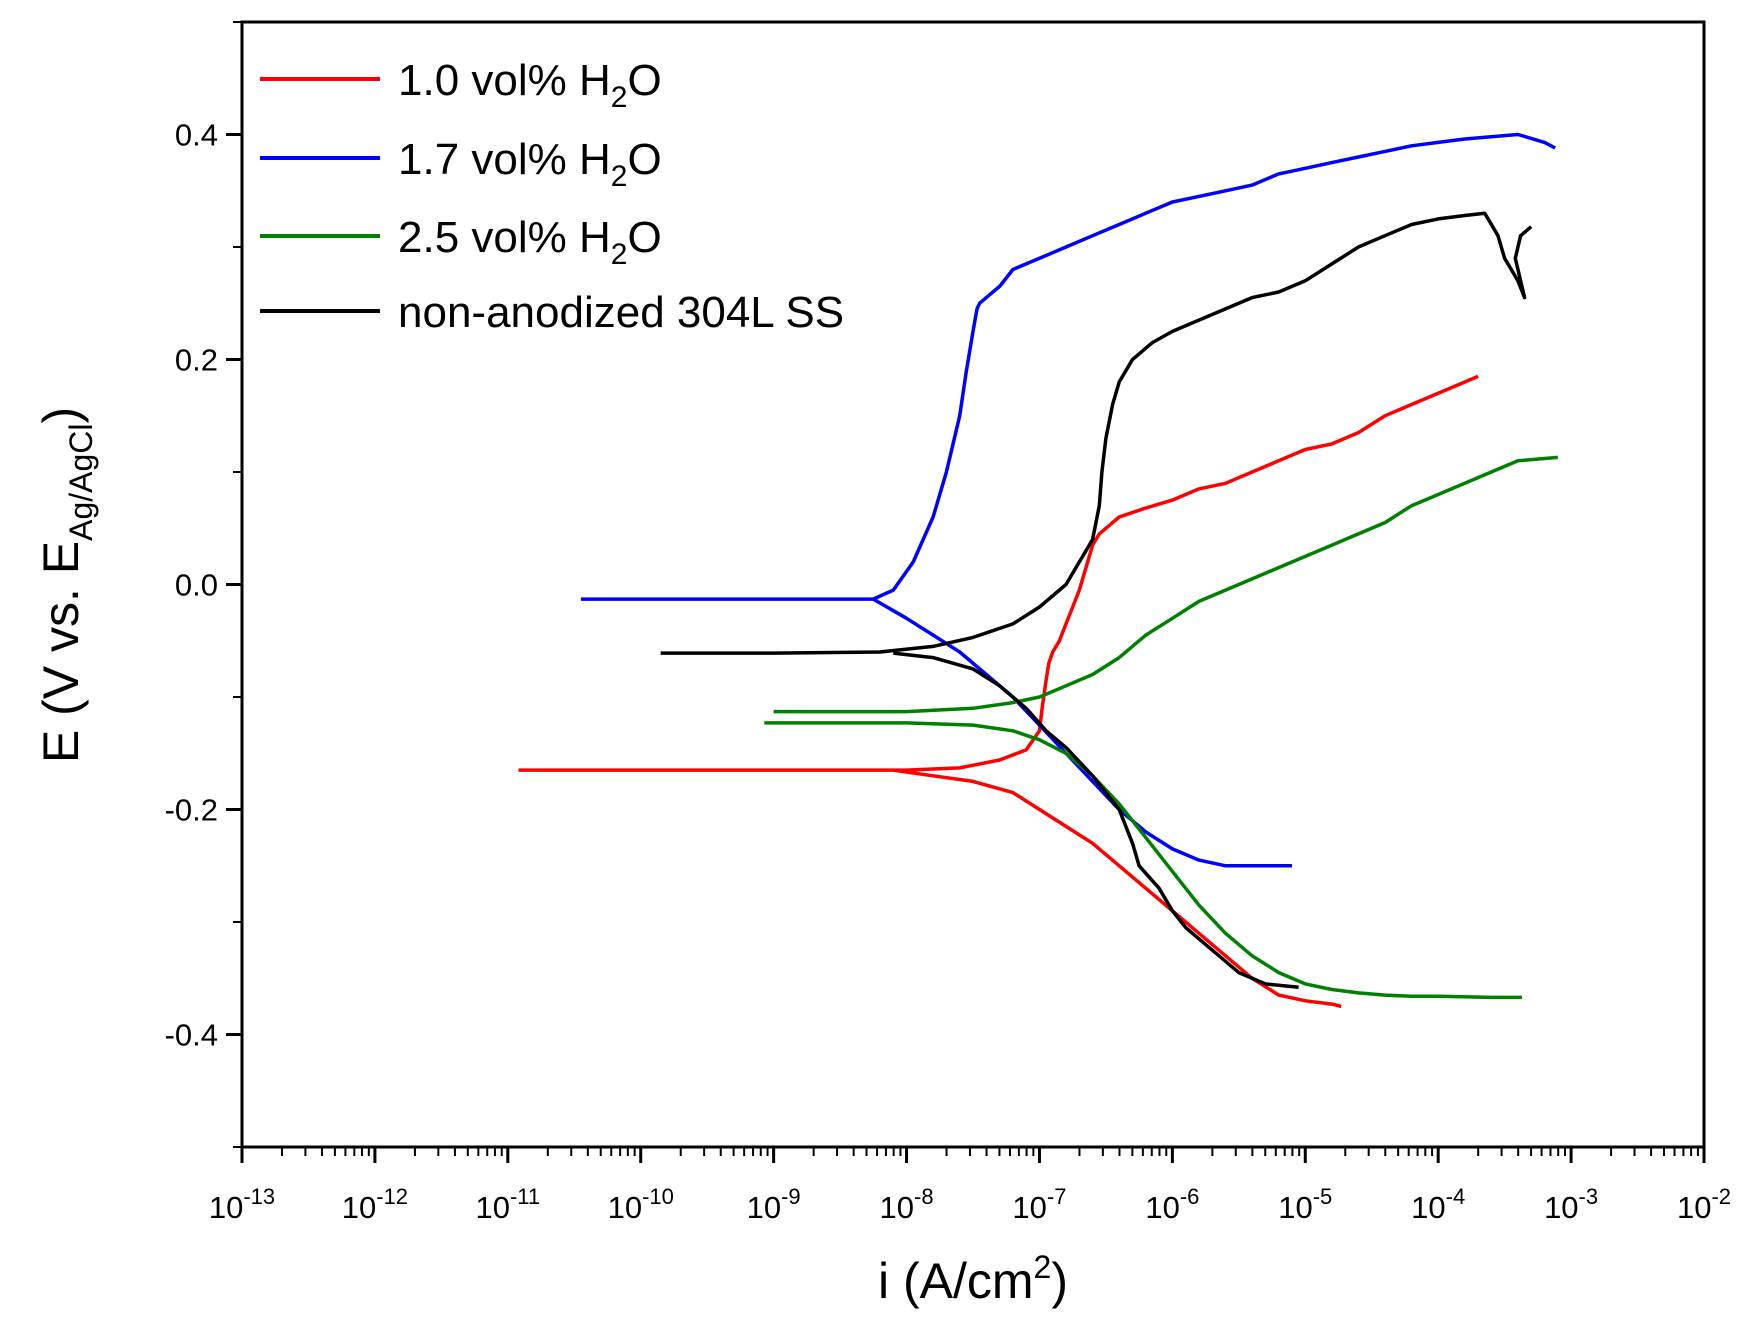  I want to click on legend-entry-4: non-anodized 304L SS, so click(552, 312).